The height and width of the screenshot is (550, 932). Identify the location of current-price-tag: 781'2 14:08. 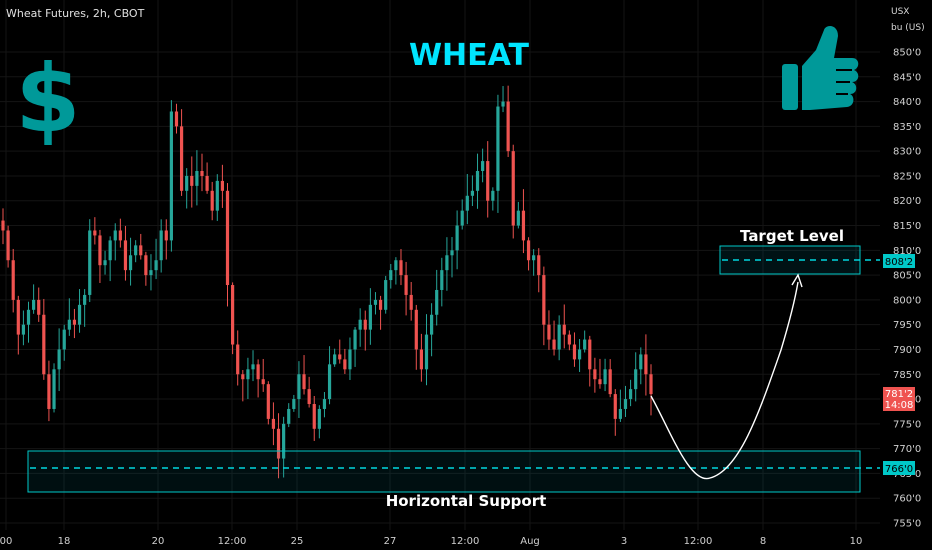
(899, 399).